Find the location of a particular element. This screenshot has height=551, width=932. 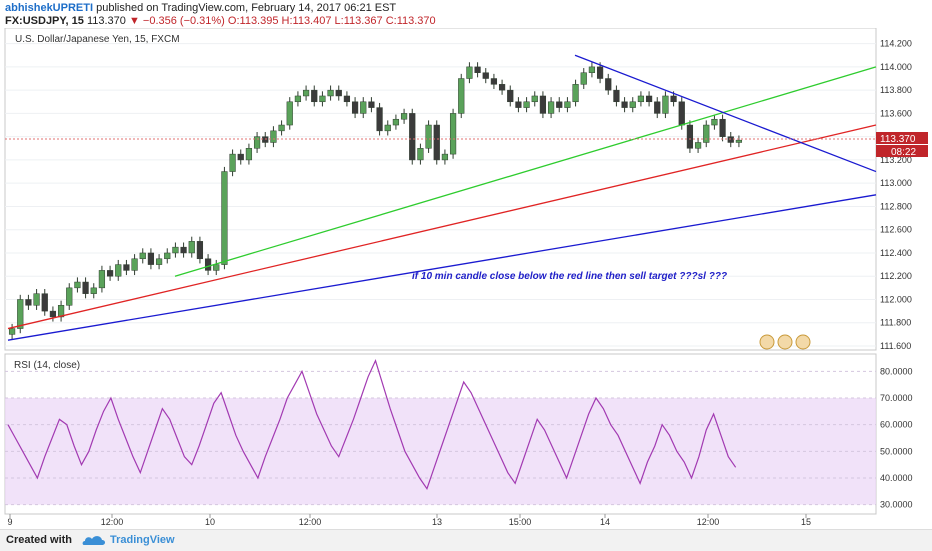

price-tick-label: 113.200 is located at coordinates (896, 160).